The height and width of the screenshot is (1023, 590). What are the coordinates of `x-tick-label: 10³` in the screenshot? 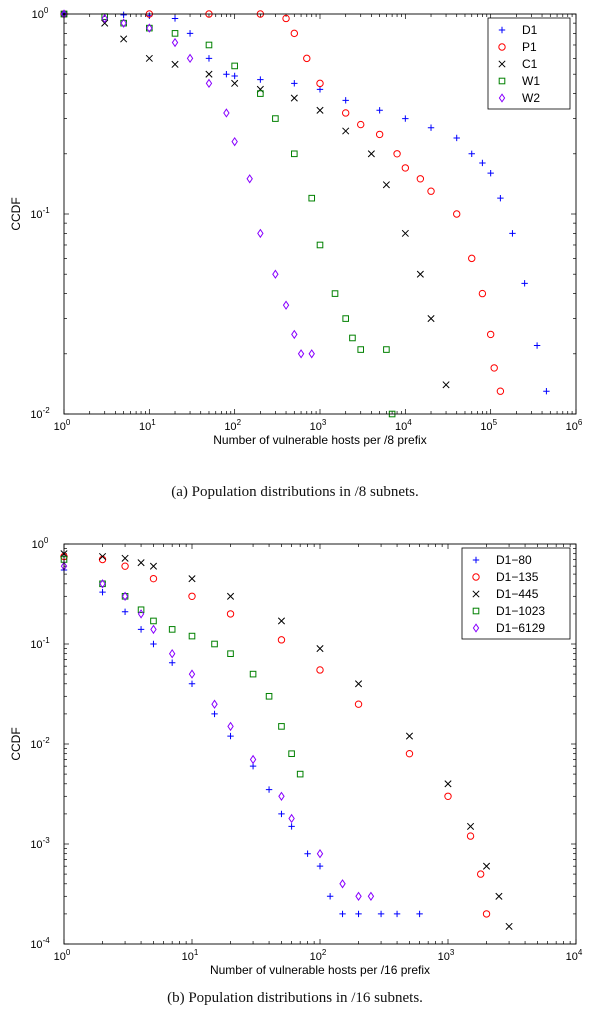 It's located at (318, 425).